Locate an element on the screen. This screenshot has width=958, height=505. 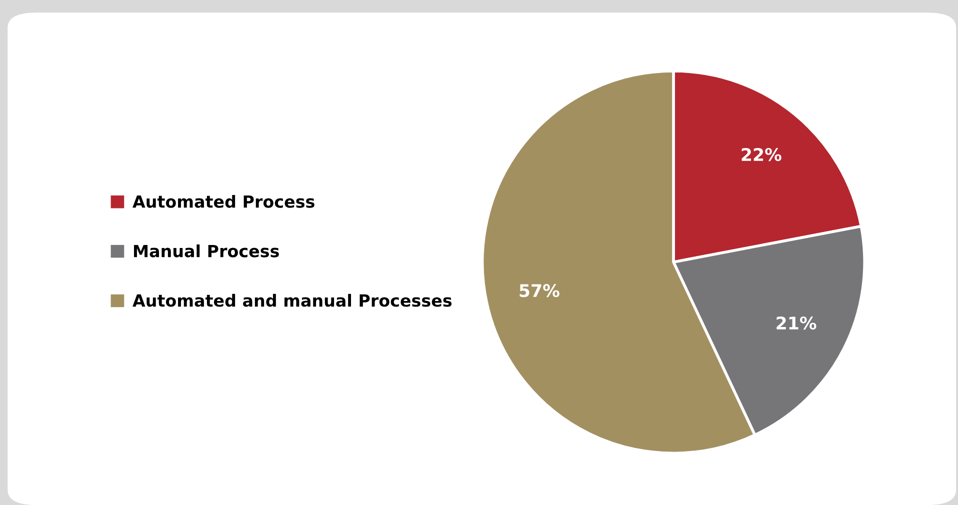
data-label: 21% is located at coordinates (796, 323).